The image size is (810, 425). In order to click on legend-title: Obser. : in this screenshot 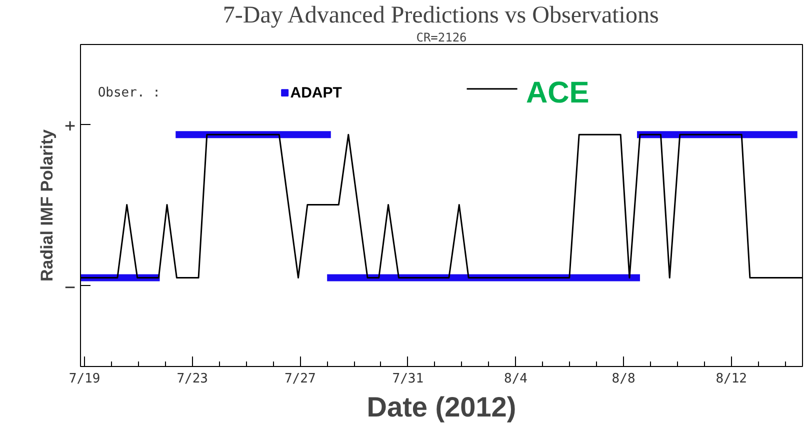, I will do `click(129, 92)`.